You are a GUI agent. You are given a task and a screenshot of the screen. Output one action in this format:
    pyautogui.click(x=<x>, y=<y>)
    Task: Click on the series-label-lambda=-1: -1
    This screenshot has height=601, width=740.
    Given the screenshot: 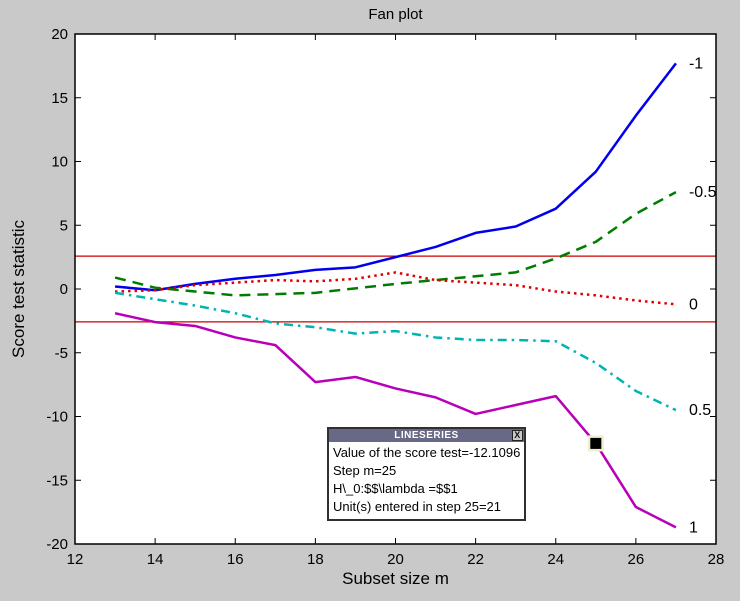 What is the action you would take?
    pyautogui.click(x=696, y=63)
    